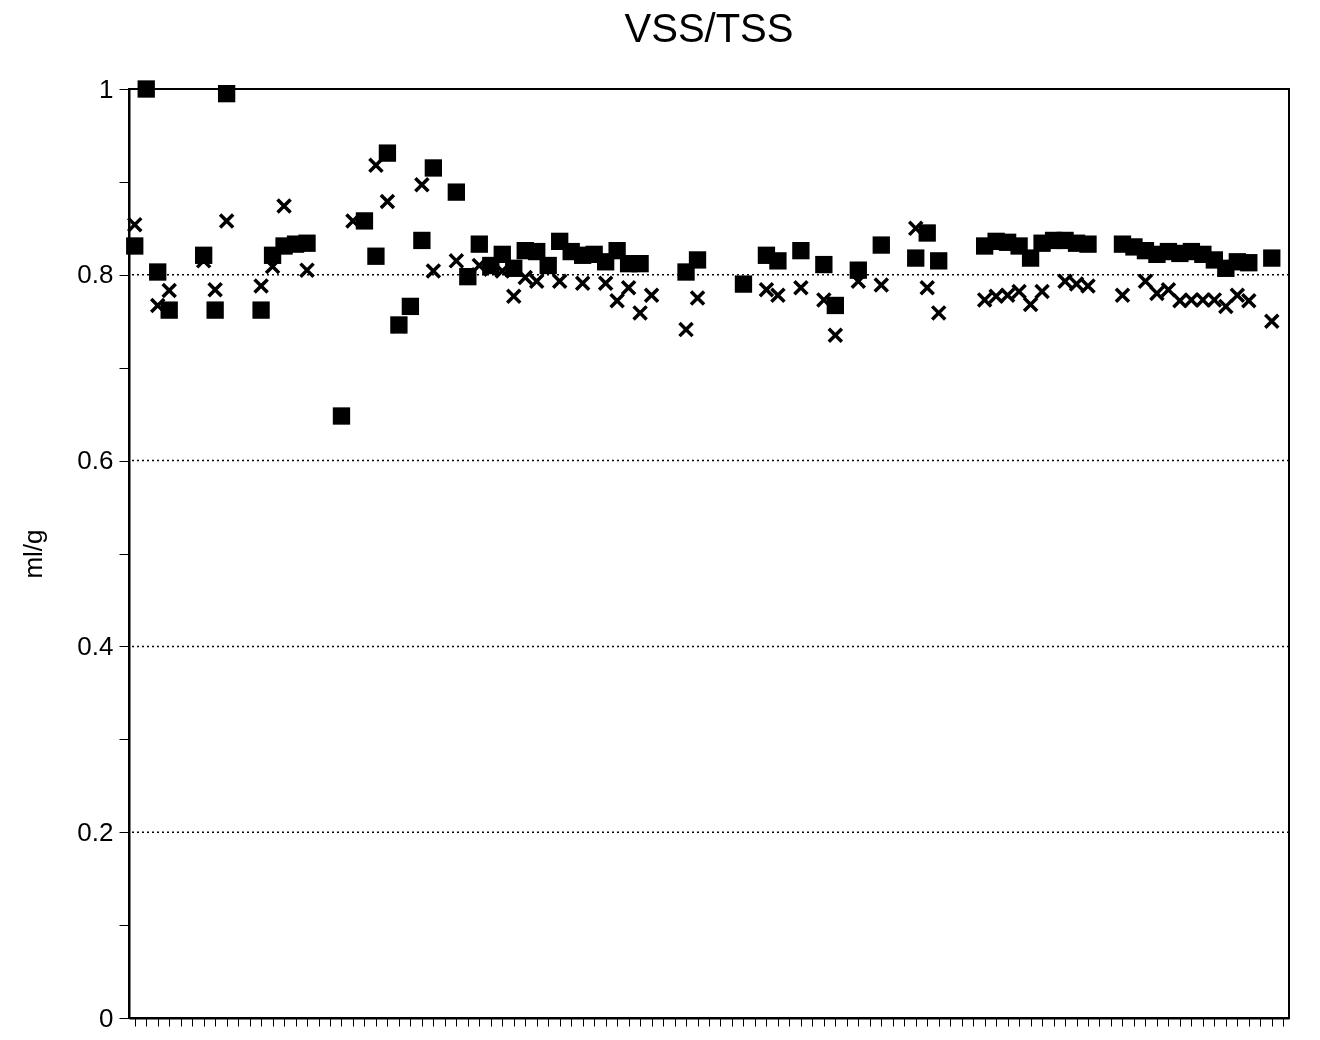 This screenshot has height=1040, width=1320. I want to click on y-tick-label: 0.4, so click(95, 645).